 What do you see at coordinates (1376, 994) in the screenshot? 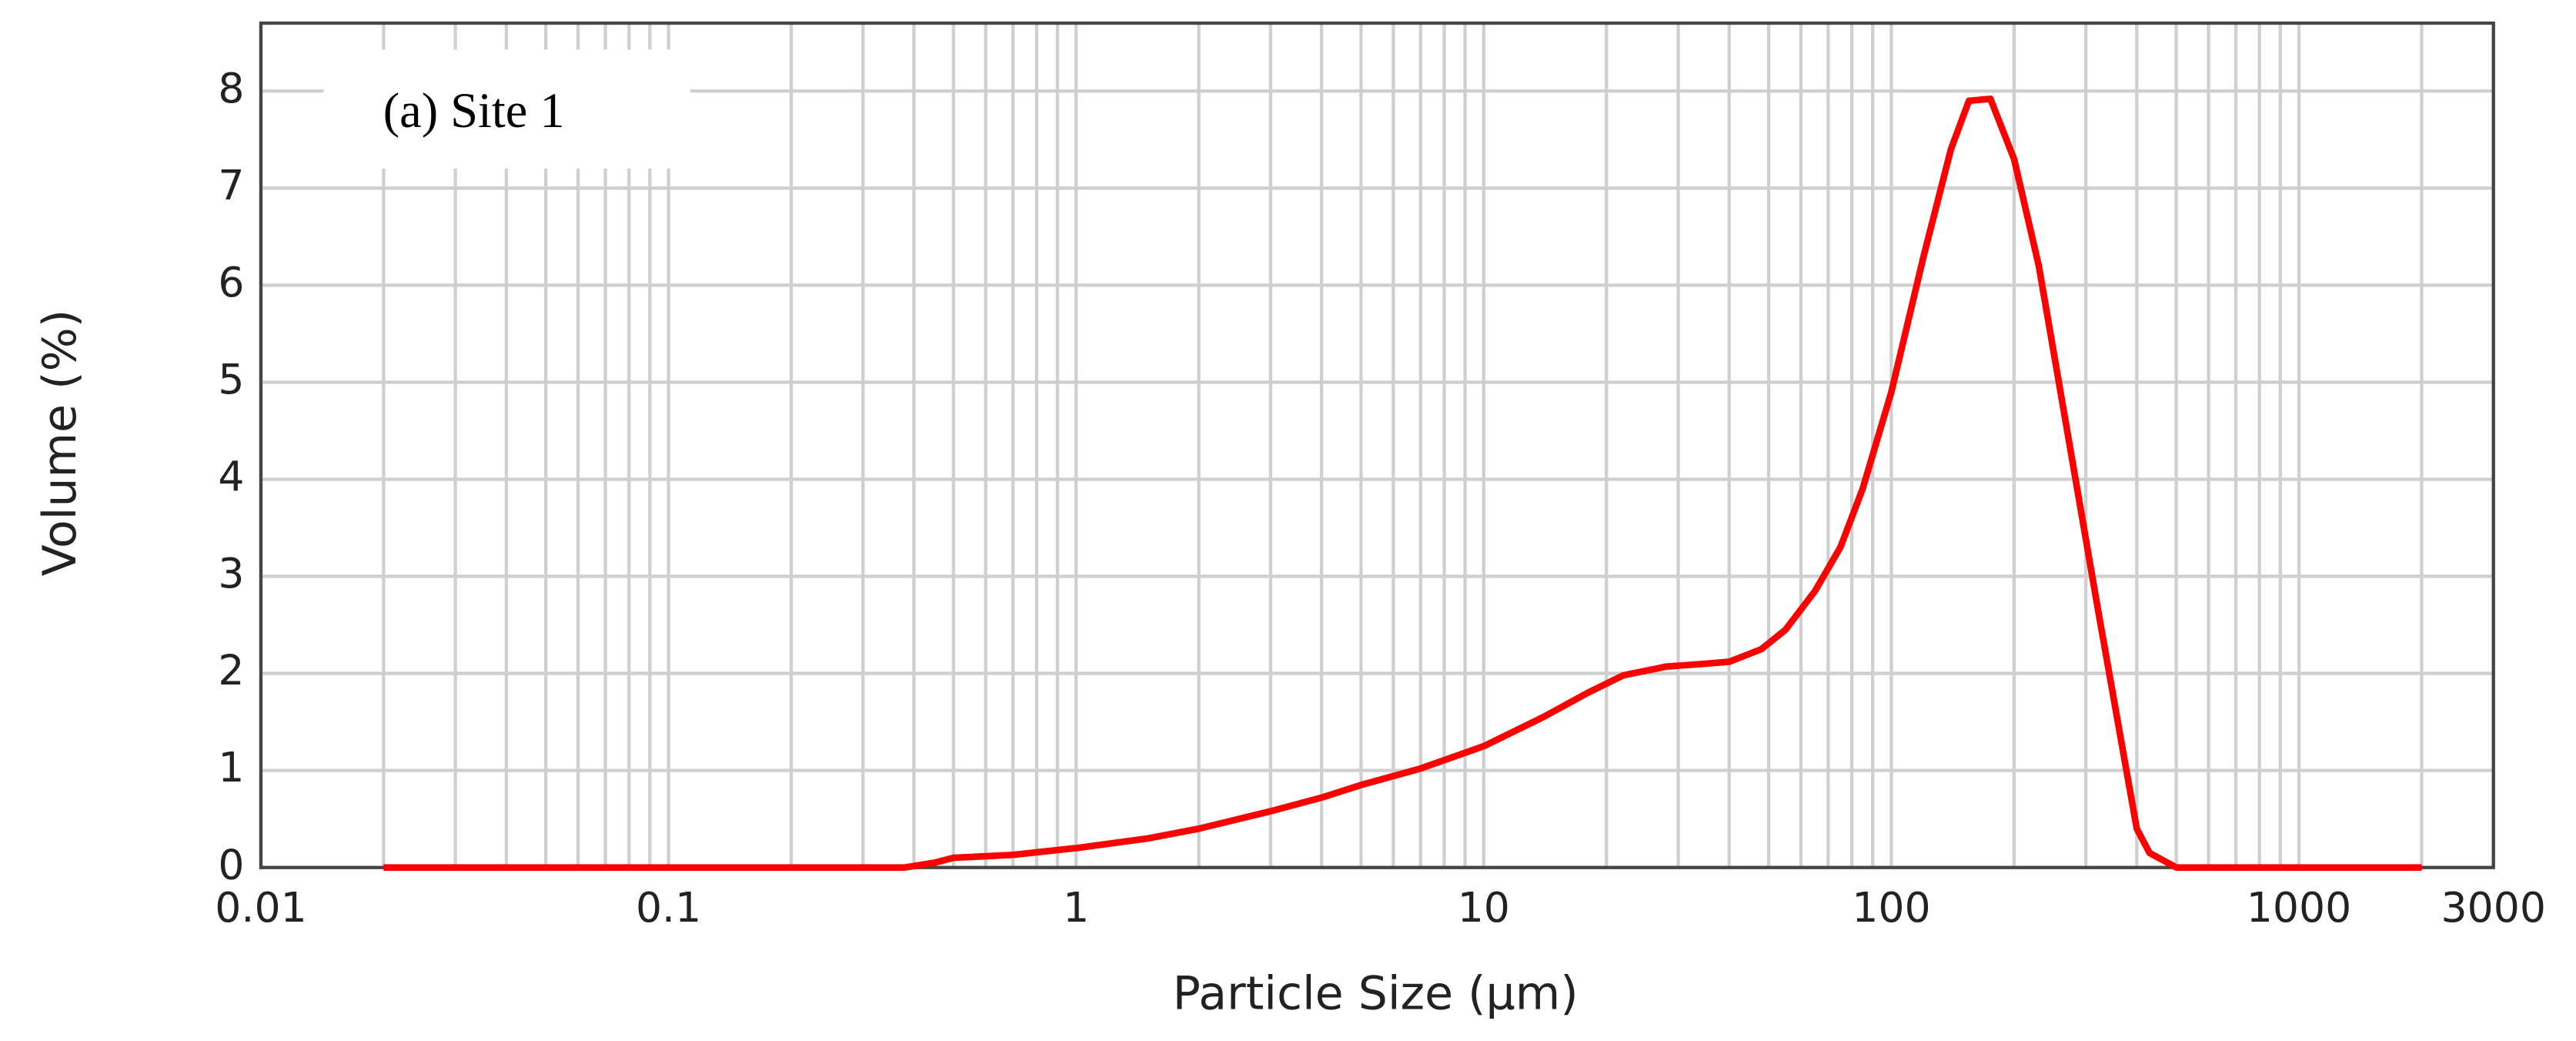
I see `x-axis-label: Particle Size (μm)` at bounding box center [1376, 994].